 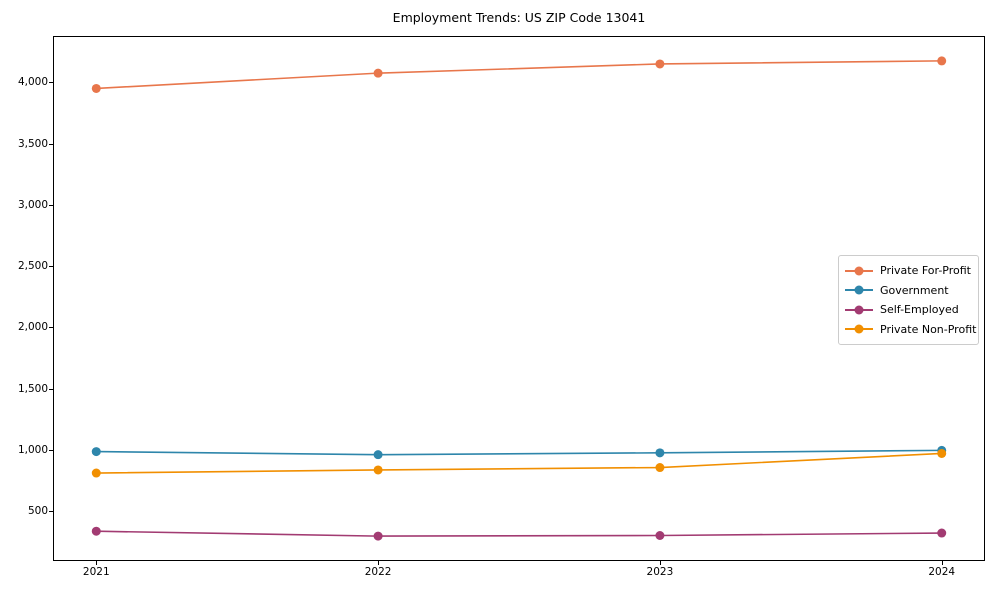 I want to click on series-line-private-non-profit, so click(x=519, y=463).